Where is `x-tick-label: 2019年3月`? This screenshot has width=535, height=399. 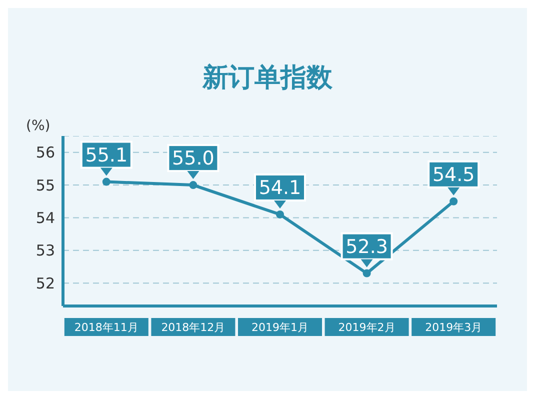 x-tick-label: 2019年3月 is located at coordinates (453, 327).